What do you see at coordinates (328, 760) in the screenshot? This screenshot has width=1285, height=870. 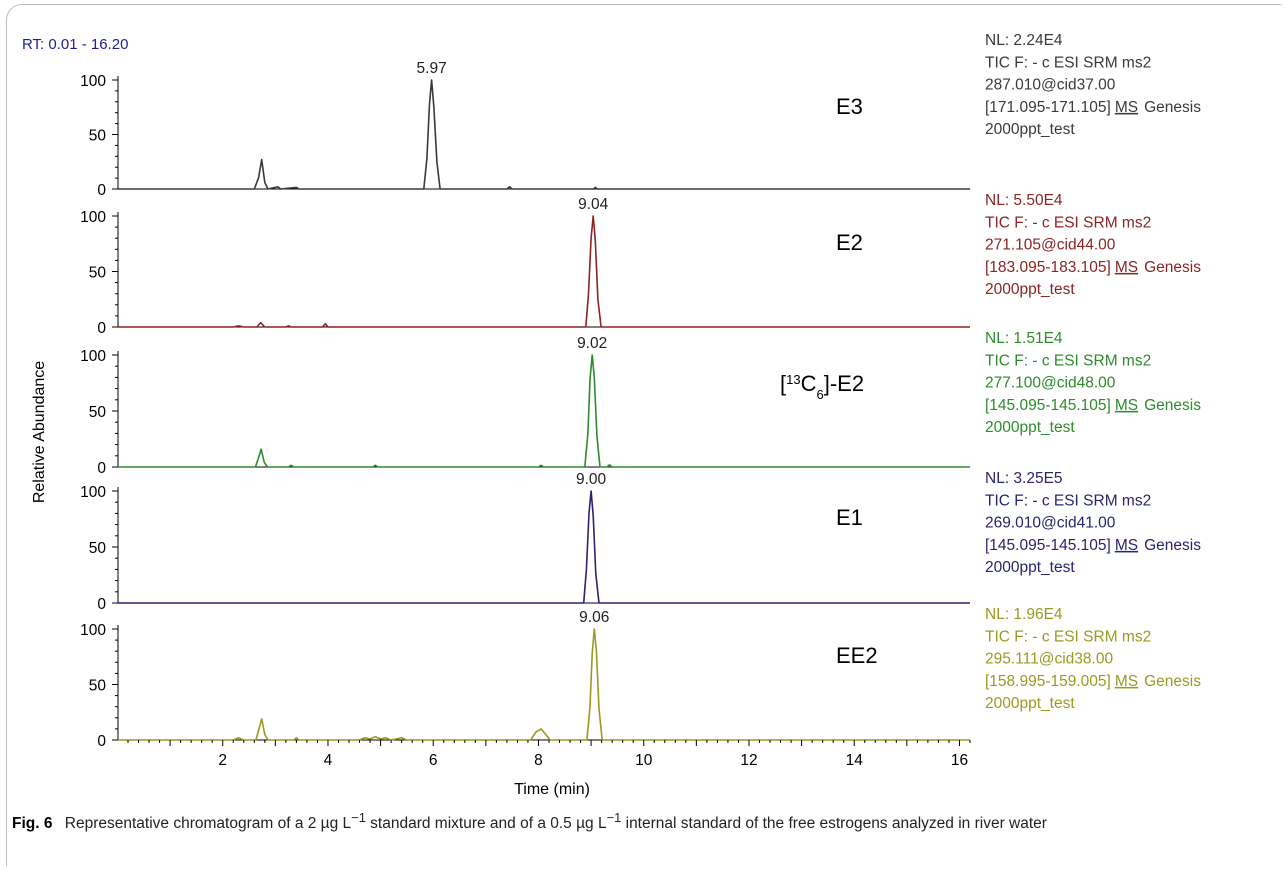 I see `x-tick-label: 4` at bounding box center [328, 760].